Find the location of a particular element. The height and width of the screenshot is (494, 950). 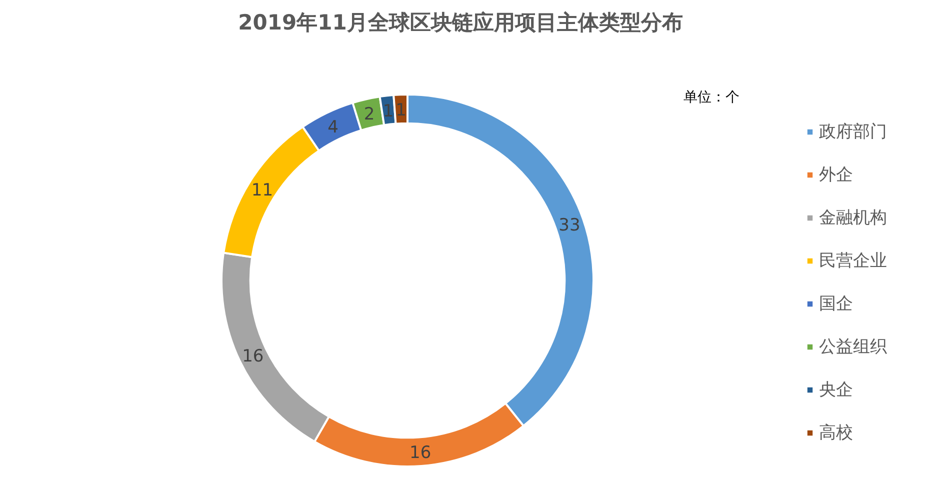

legend-label: 政府部门 is located at coordinates (853, 132).